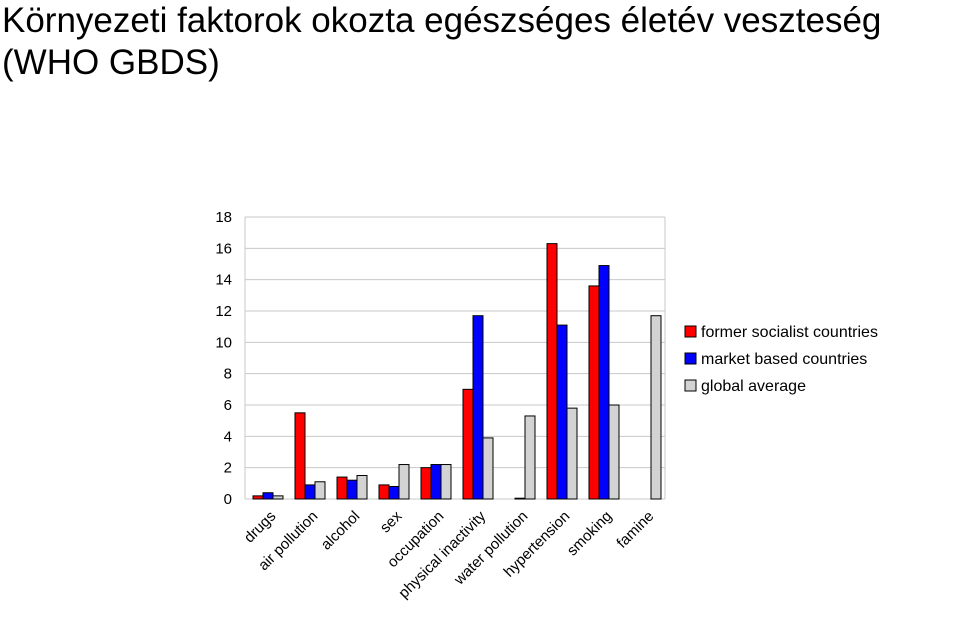 The width and height of the screenshot is (960, 625). What do you see at coordinates (426, 483) in the screenshot?
I see `bar-former-socialist-countries-occupation` at bounding box center [426, 483].